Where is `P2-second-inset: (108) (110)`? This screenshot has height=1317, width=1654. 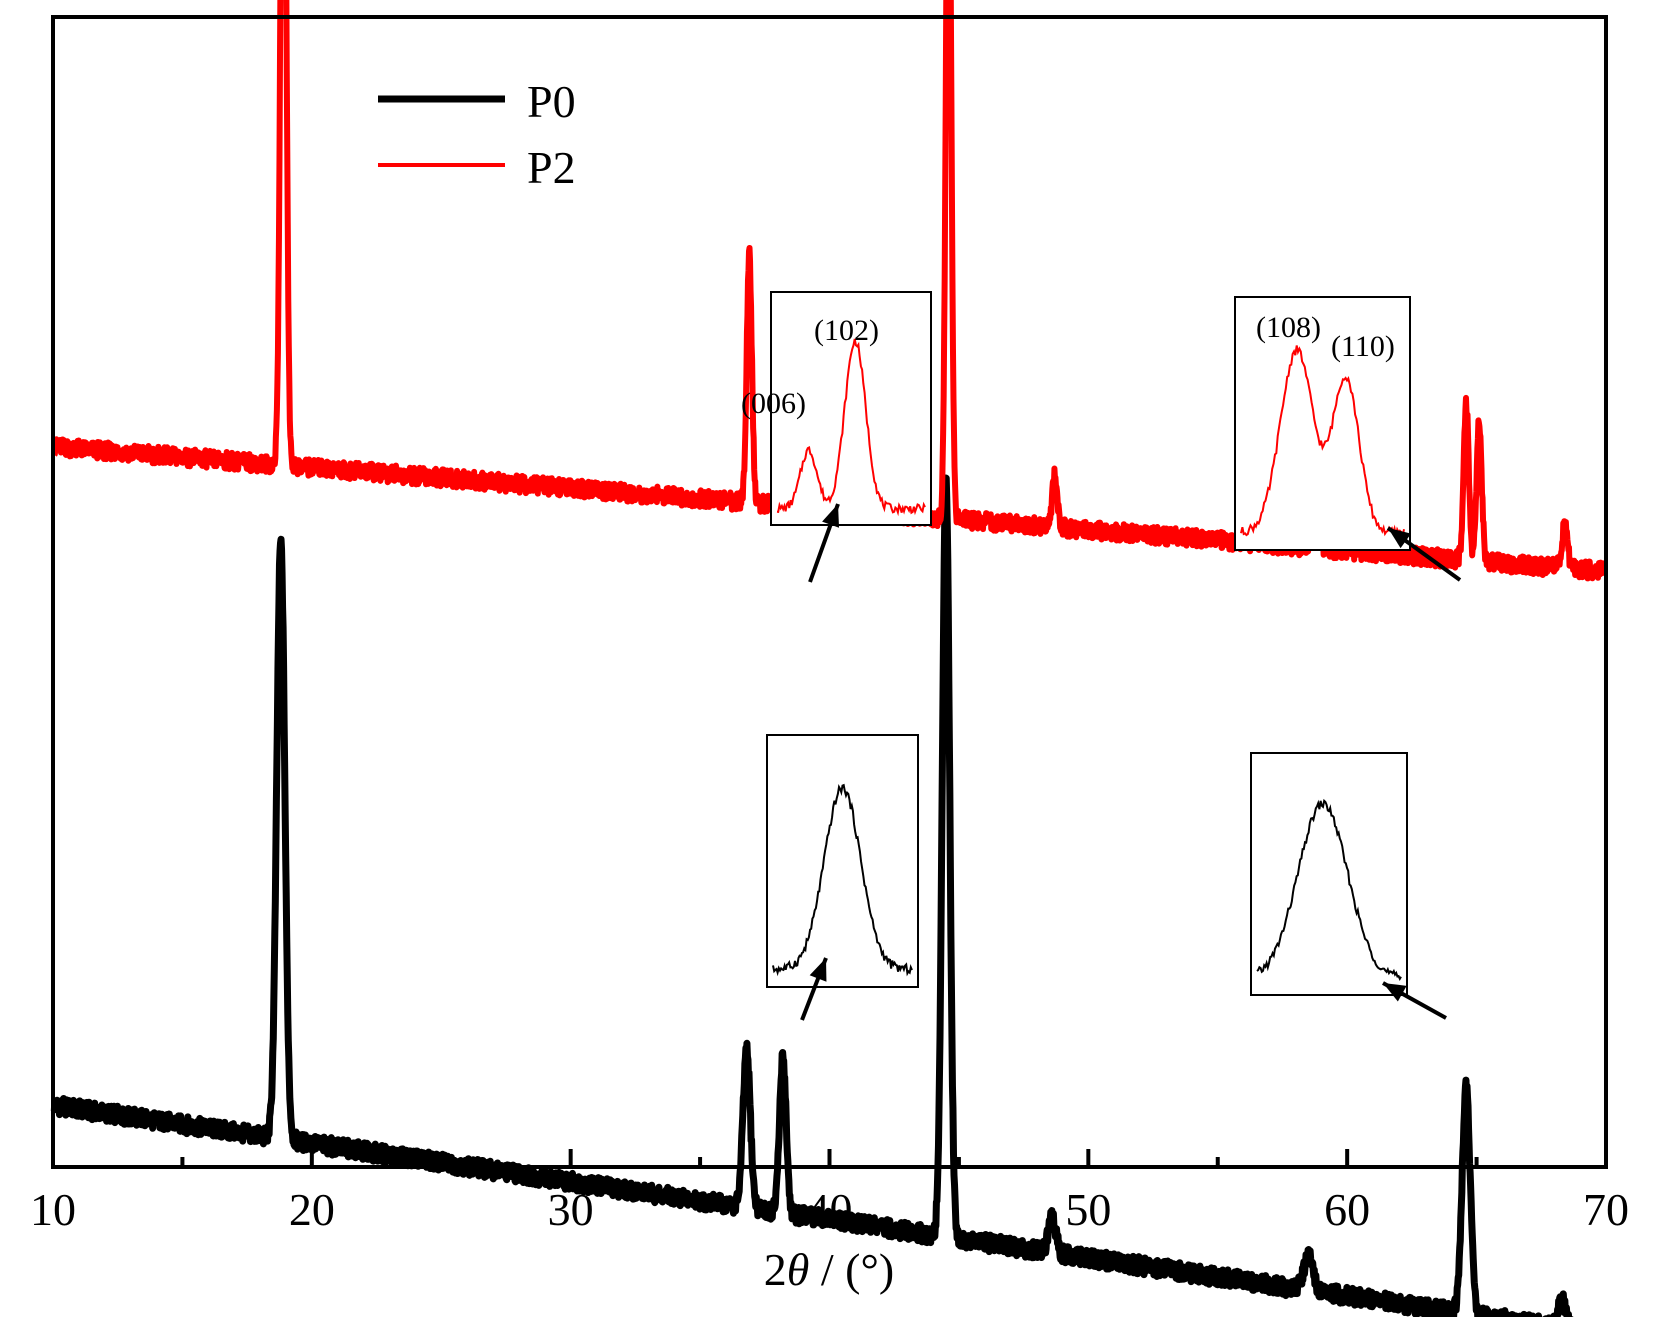
P2-second-inset: (108) (110) is located at coordinates (1348, 439).